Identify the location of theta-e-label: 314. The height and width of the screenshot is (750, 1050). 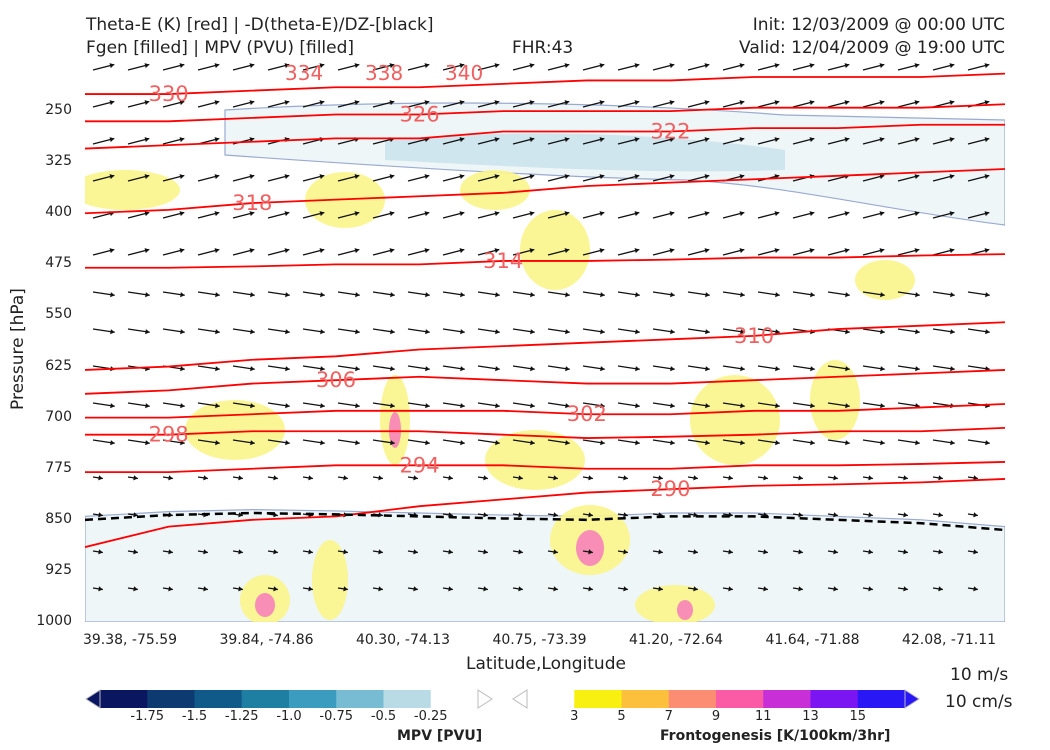
(503, 261).